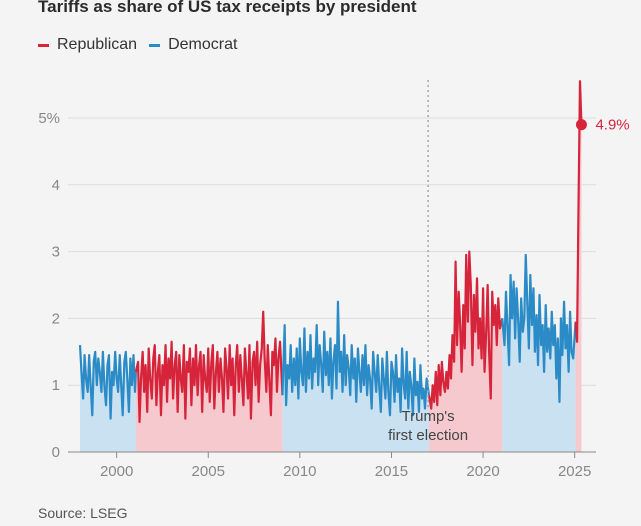 Image resolution: width=641 pixels, height=526 pixels. What do you see at coordinates (155, 45) in the screenshot?
I see `legend-swatch-democrat` at bounding box center [155, 45].